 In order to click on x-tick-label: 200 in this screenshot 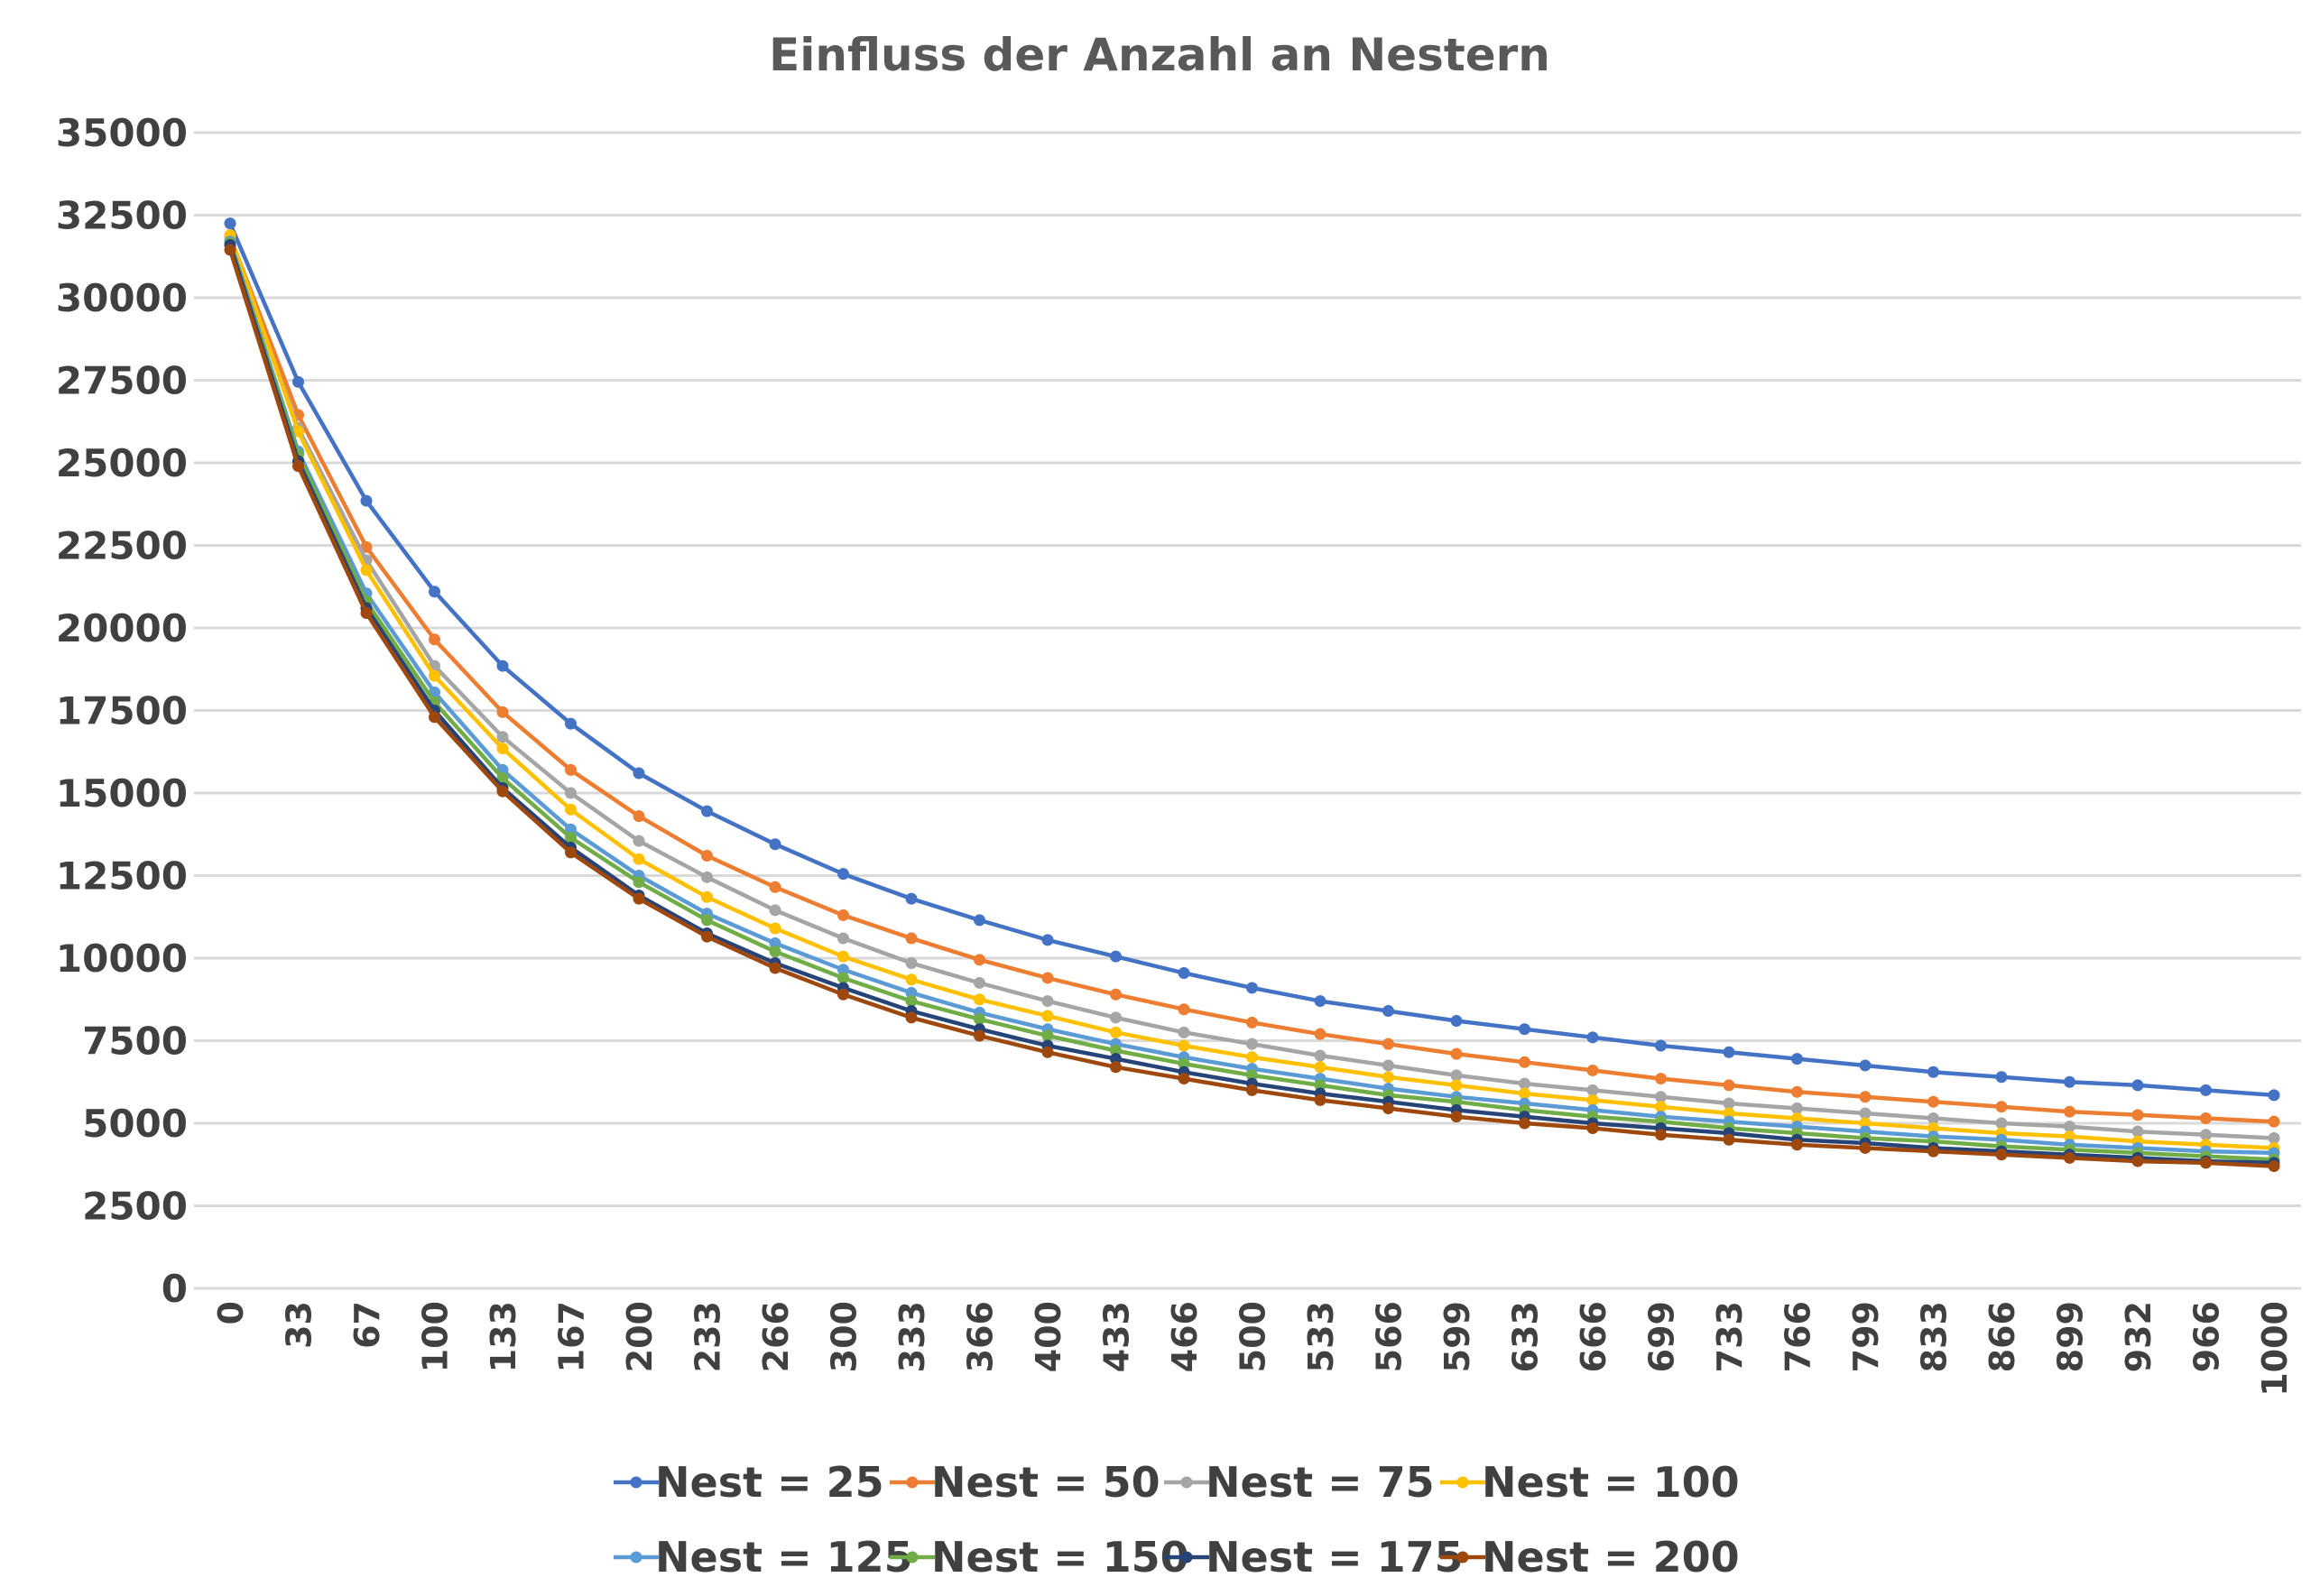, I will do `click(640, 1336)`.